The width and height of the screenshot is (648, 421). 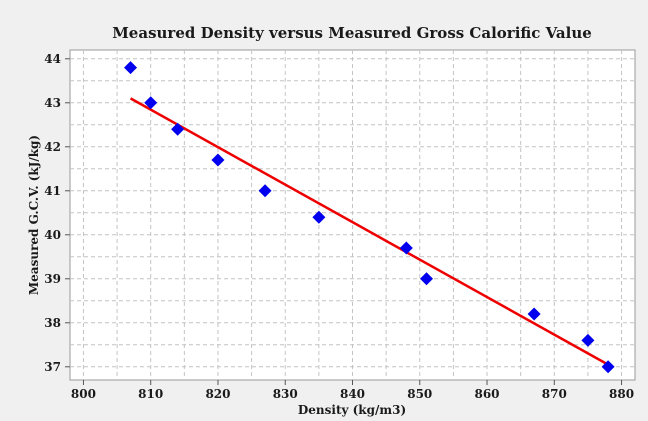 What do you see at coordinates (486, 394) in the screenshot?
I see `x-tick-label: 860` at bounding box center [486, 394].